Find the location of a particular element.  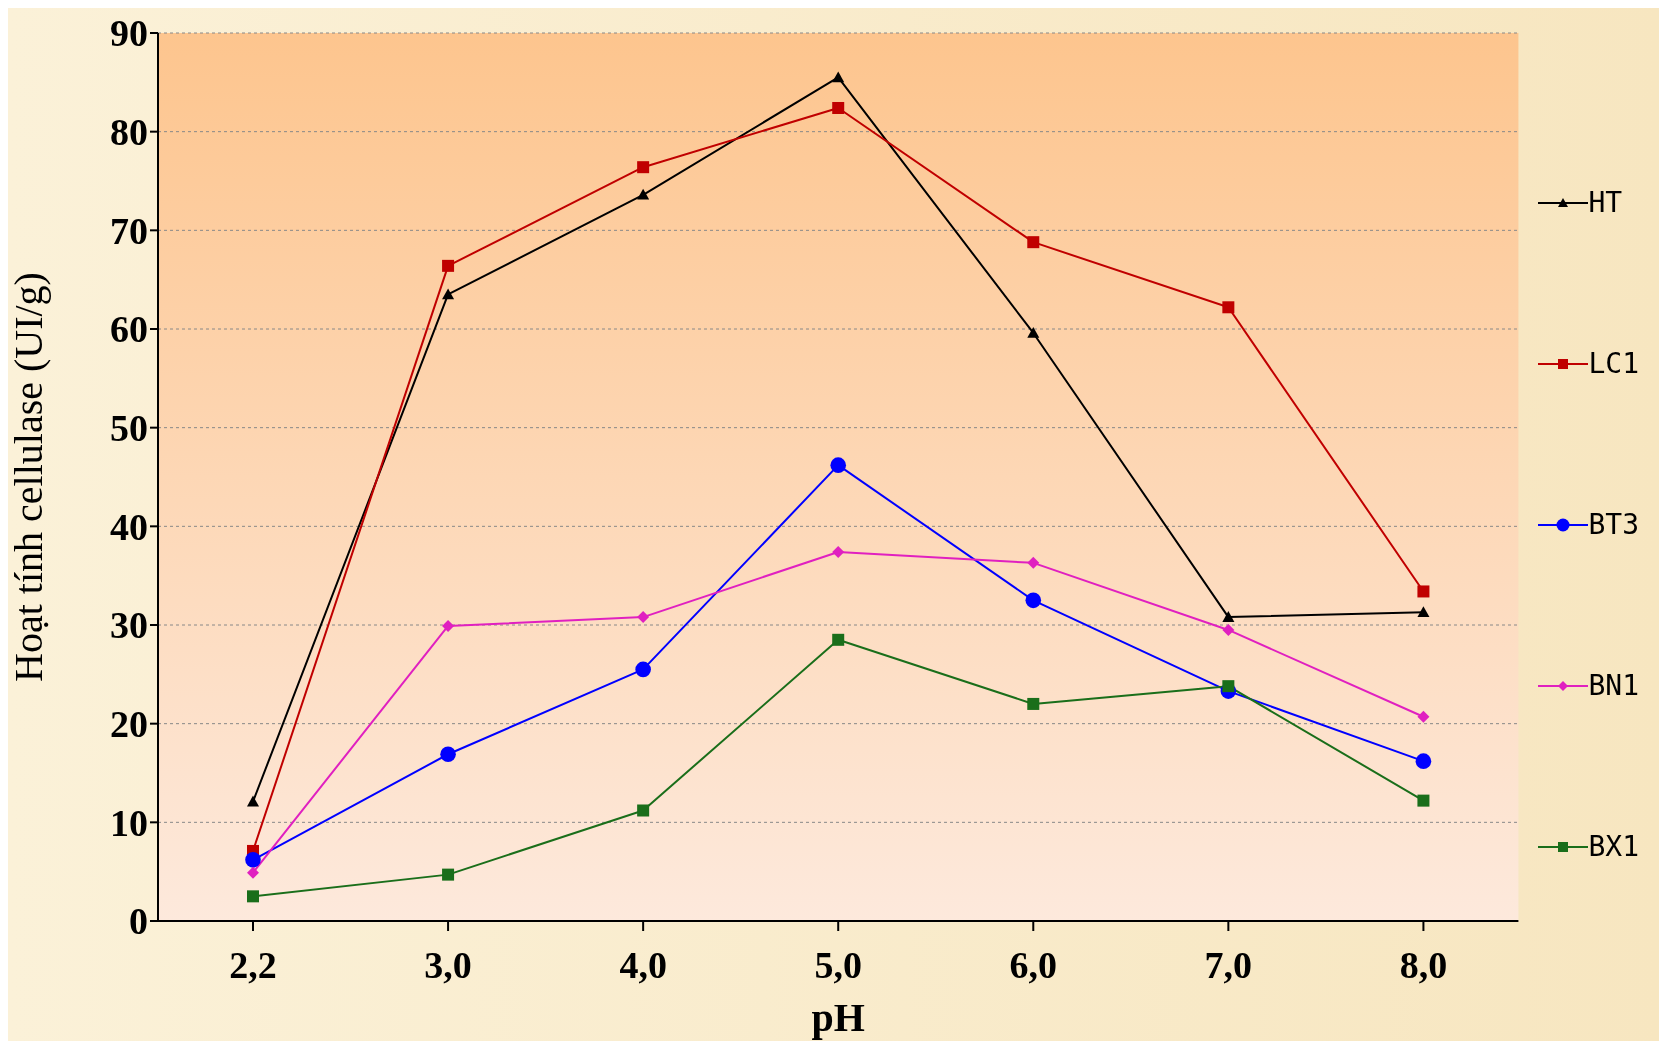

x-tick-label: 3,0 is located at coordinates (448, 964).